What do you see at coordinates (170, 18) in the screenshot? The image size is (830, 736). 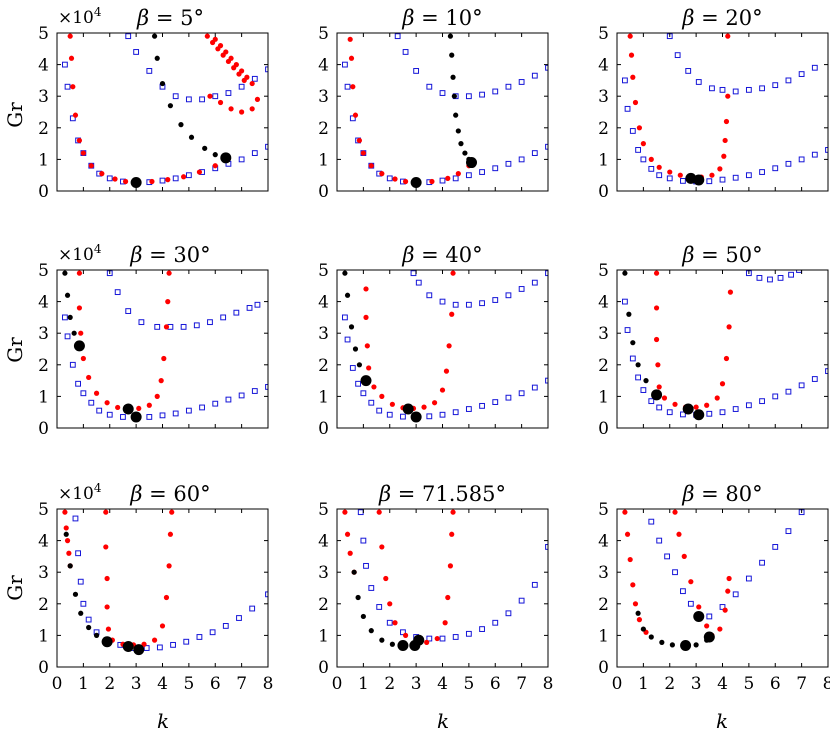 I see `panel-title: β = 5°` at bounding box center [170, 18].